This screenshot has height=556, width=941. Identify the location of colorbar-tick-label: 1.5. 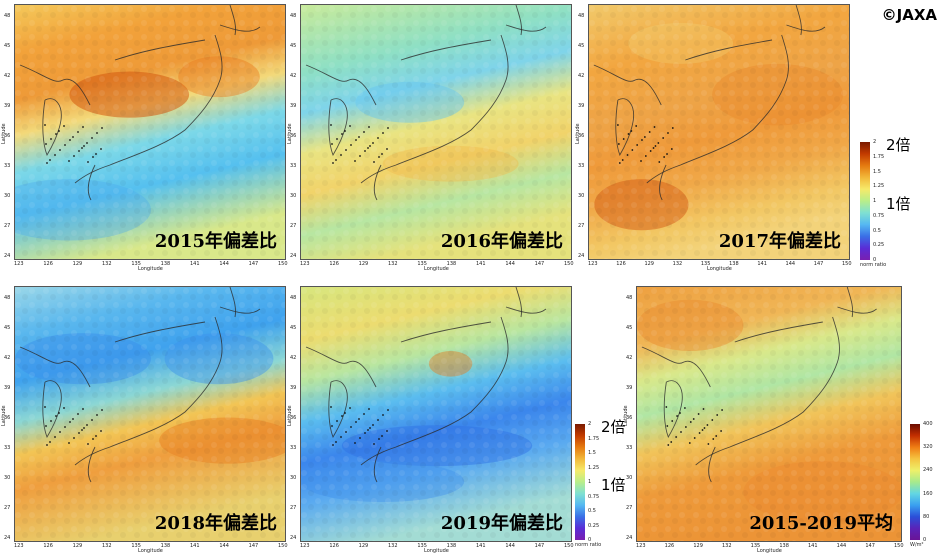
(877, 171).